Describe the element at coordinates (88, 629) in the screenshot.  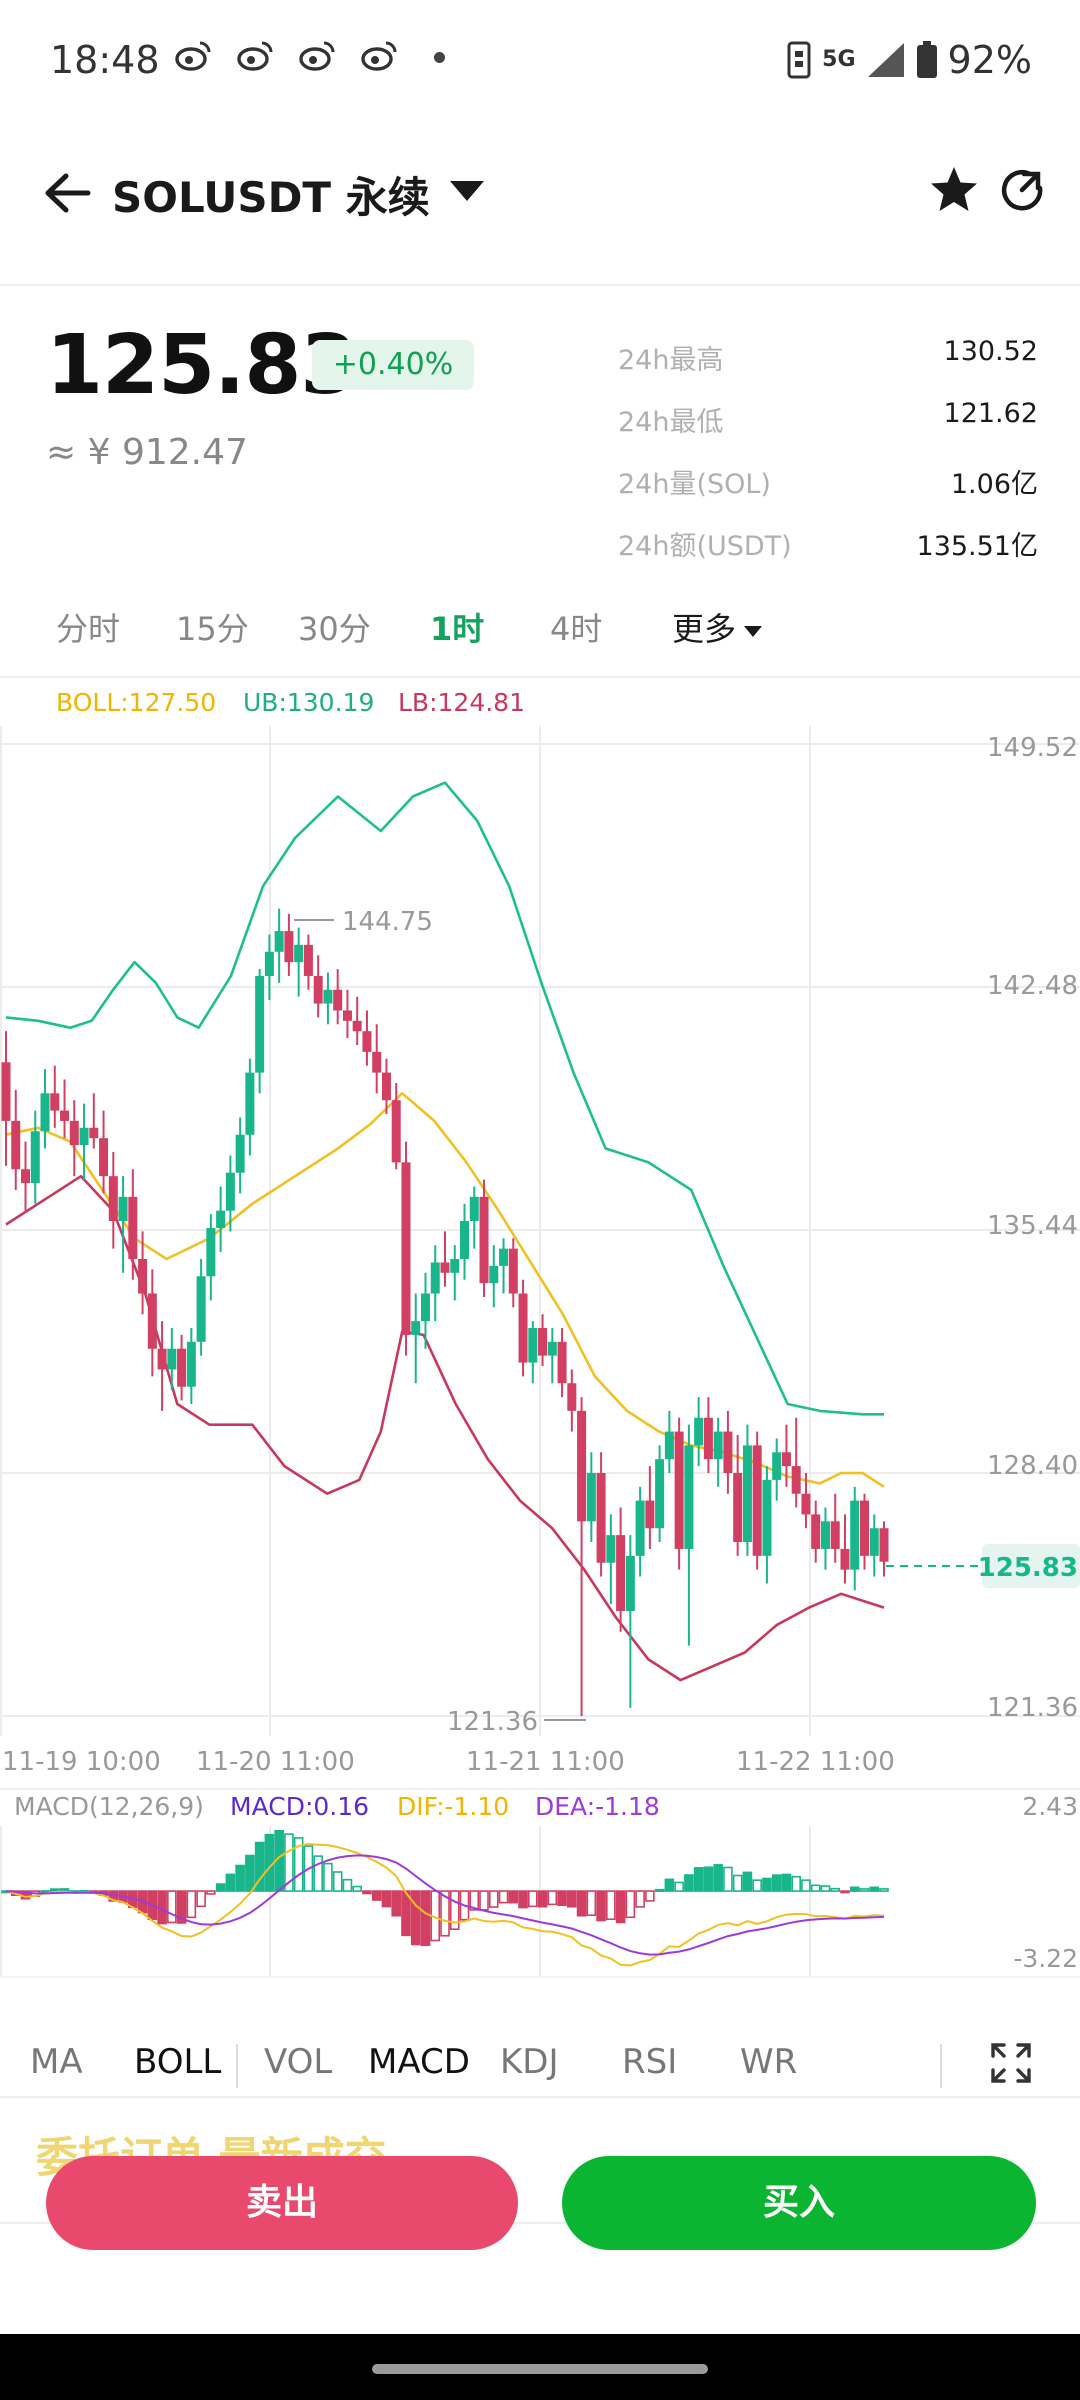
I see `tab-timeframe-line: 分时` at that location.